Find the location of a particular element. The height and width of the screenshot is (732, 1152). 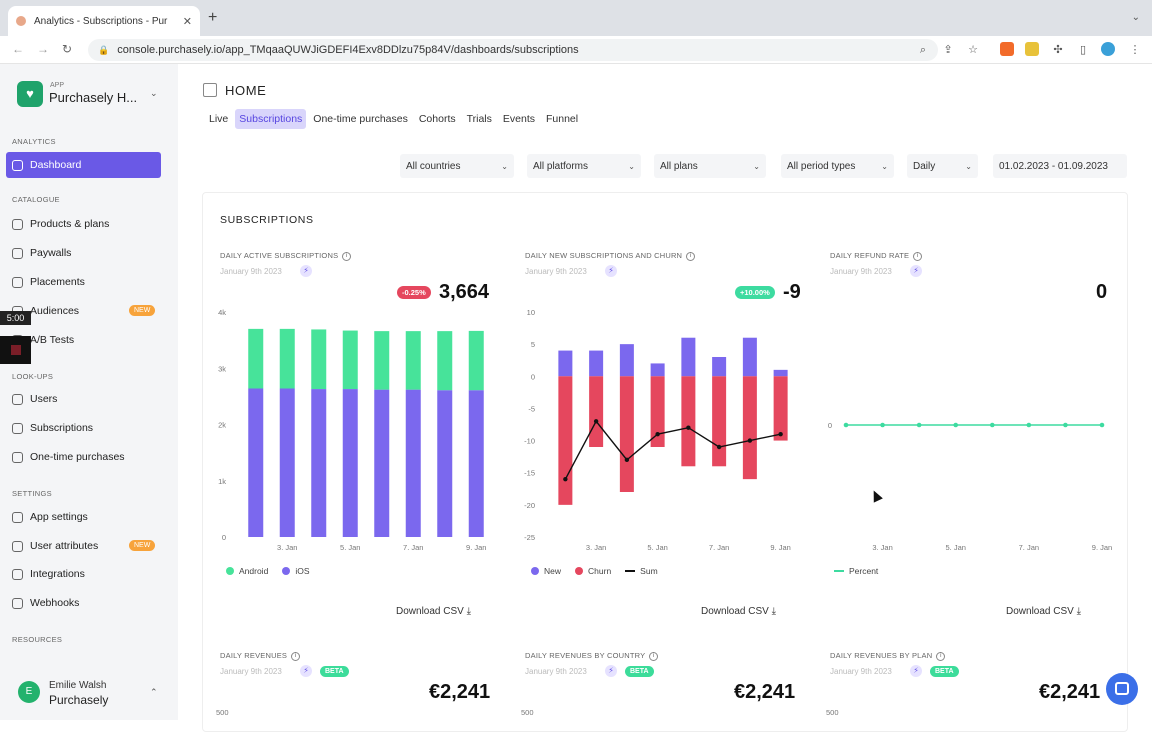

new-tab-icon: + is located at coordinates (213, 17).